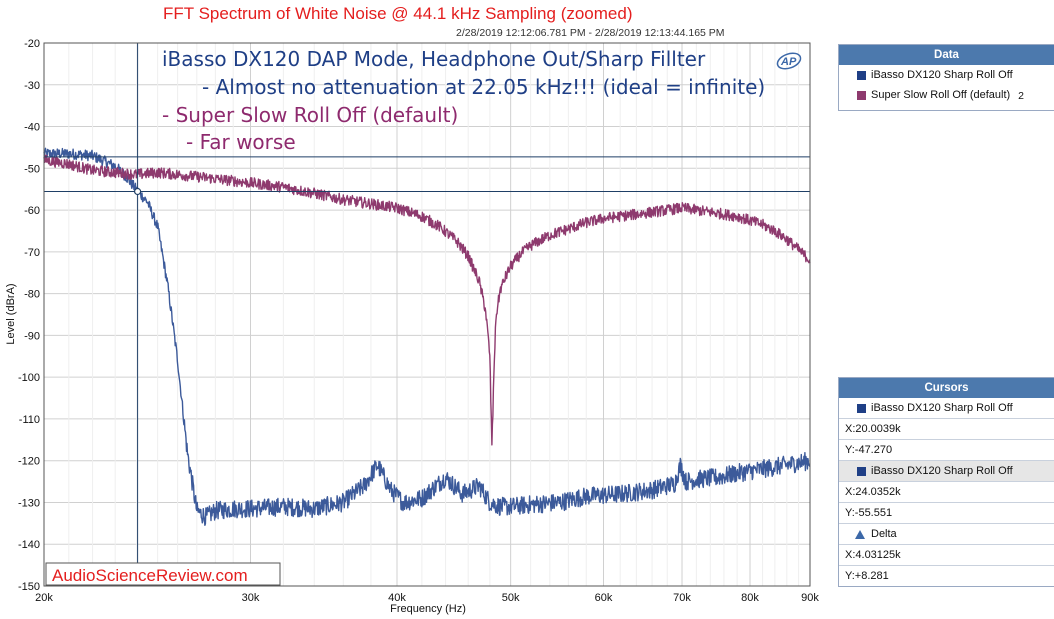 Image resolution: width=1054 pixels, height=619 pixels. I want to click on ap-logo-text: AP, so click(788, 62).